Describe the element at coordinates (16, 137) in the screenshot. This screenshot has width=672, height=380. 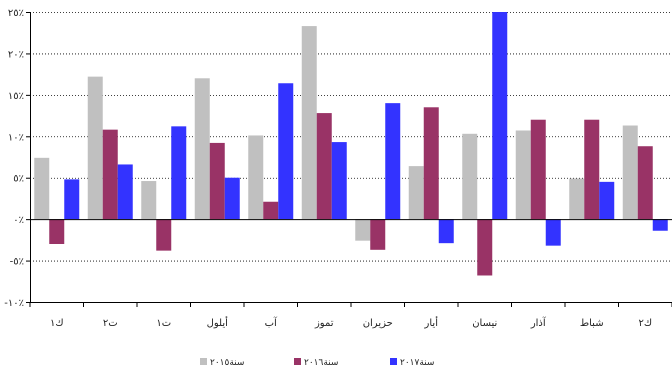
I see `y-tick-label: ١٠٪` at that location.